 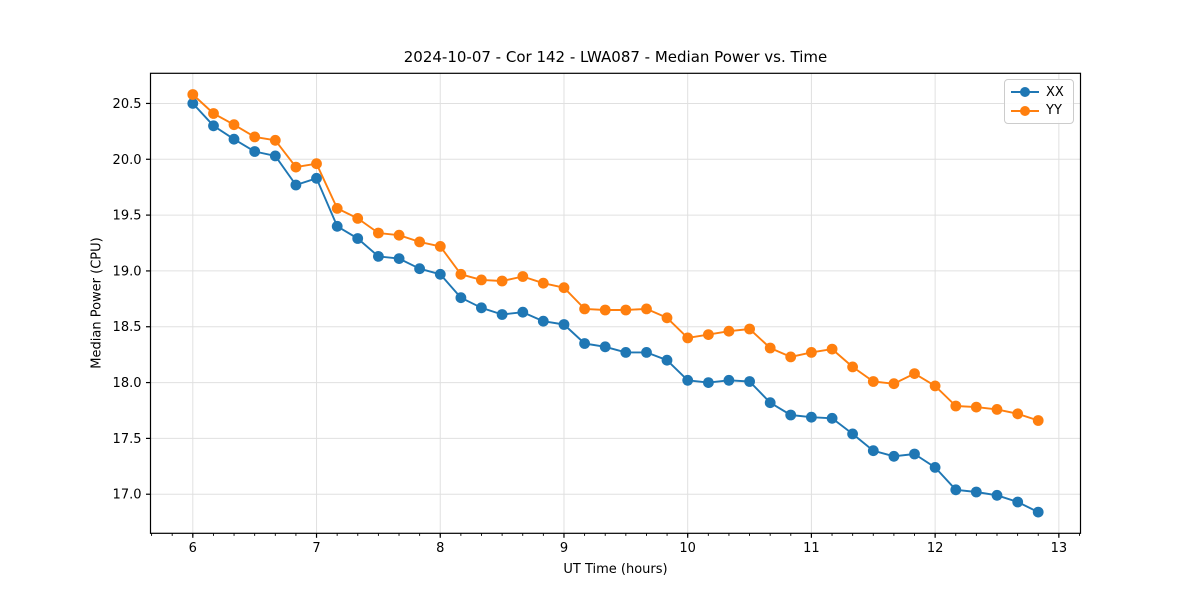 What do you see at coordinates (935, 548) in the screenshot?
I see `x-tick-label: 12` at bounding box center [935, 548].